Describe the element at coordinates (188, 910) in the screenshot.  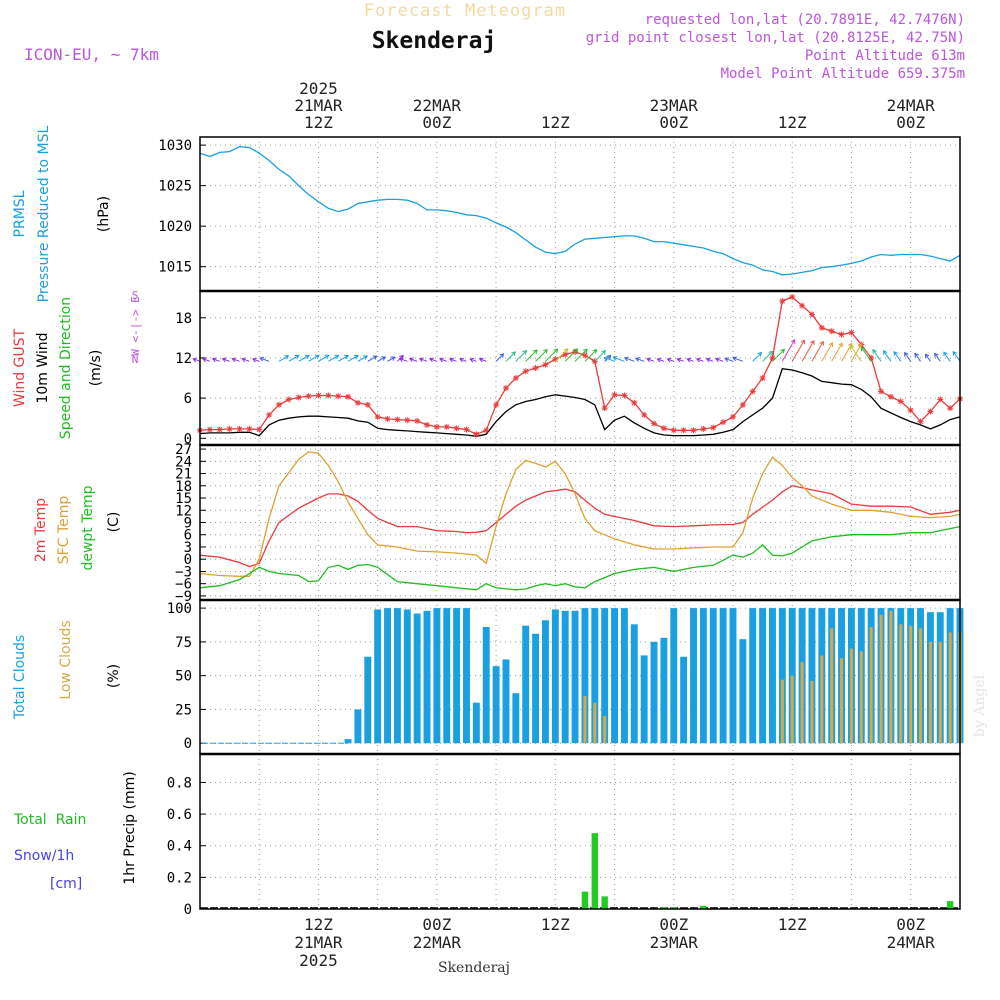
I see `ytick-label: 0` at that location.